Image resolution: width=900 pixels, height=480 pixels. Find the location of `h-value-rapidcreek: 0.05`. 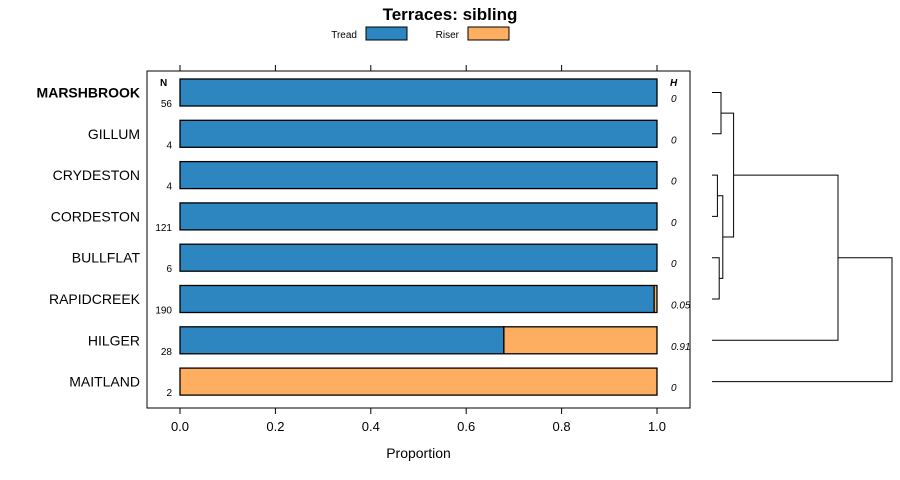

h-value-rapidcreek: 0.05 is located at coordinates (681, 306).